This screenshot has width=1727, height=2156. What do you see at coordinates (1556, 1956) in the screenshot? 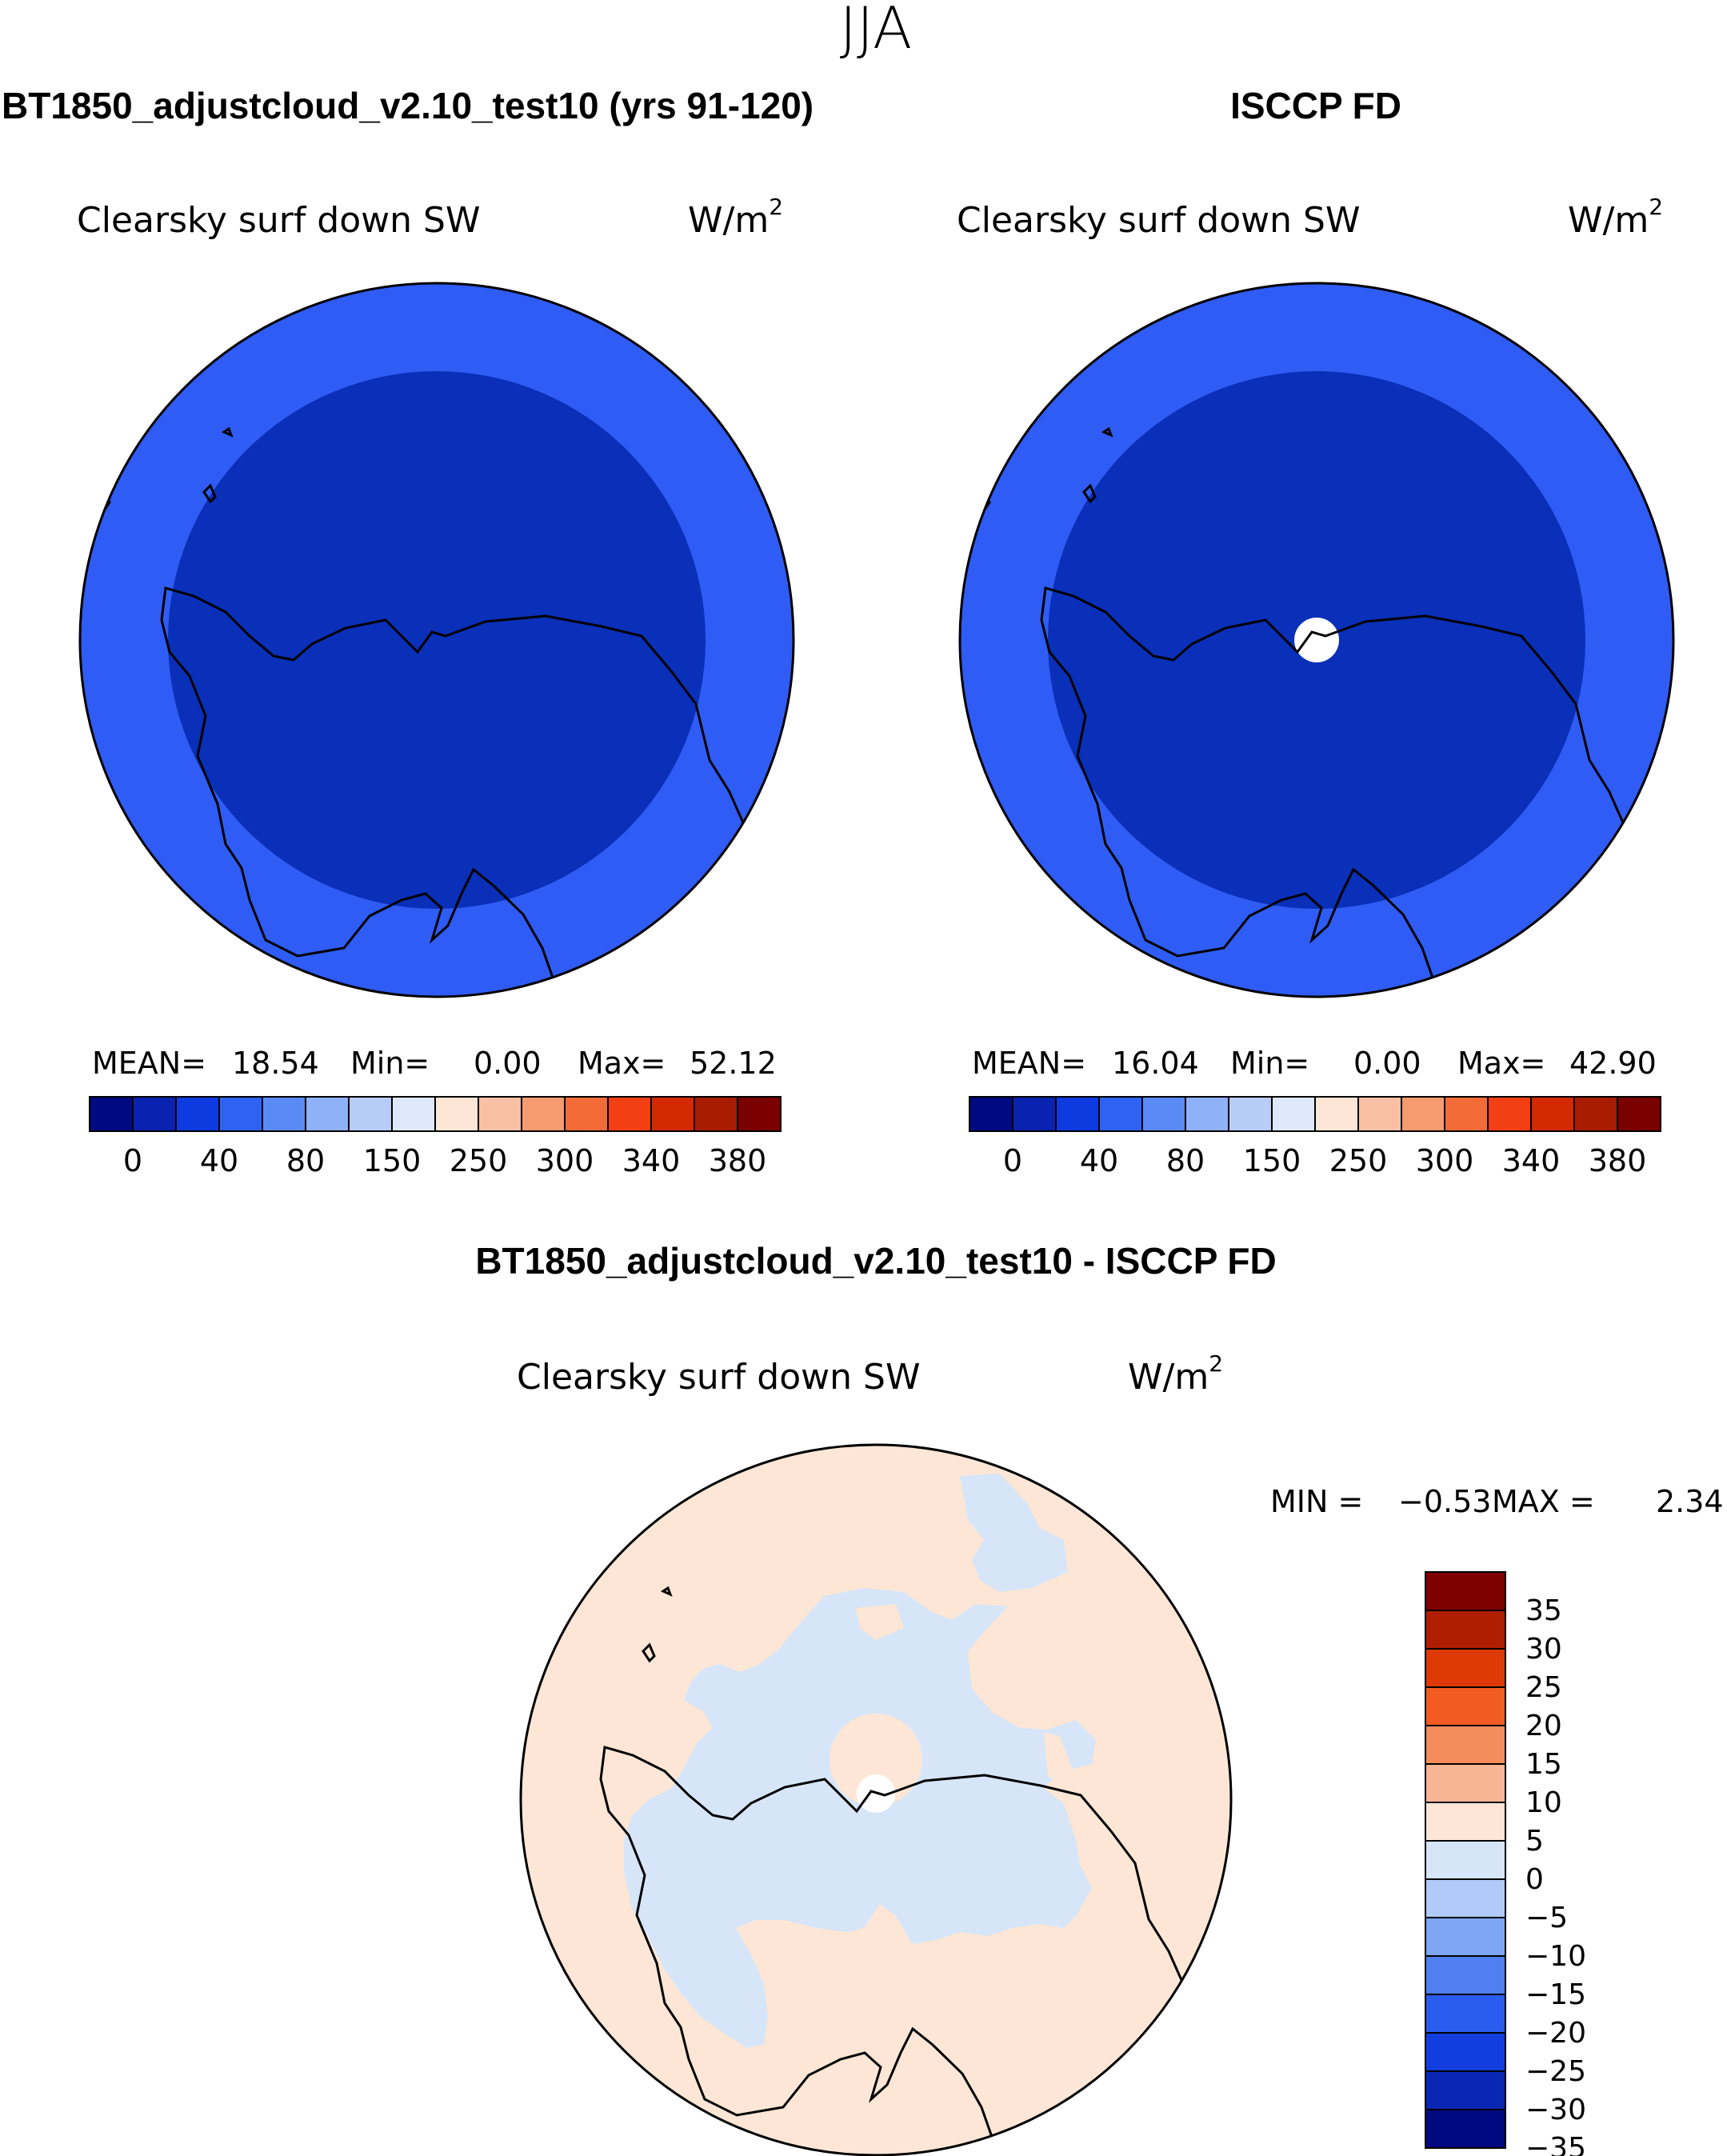
I see `colorbar-tick-label: −10` at bounding box center [1556, 1956].